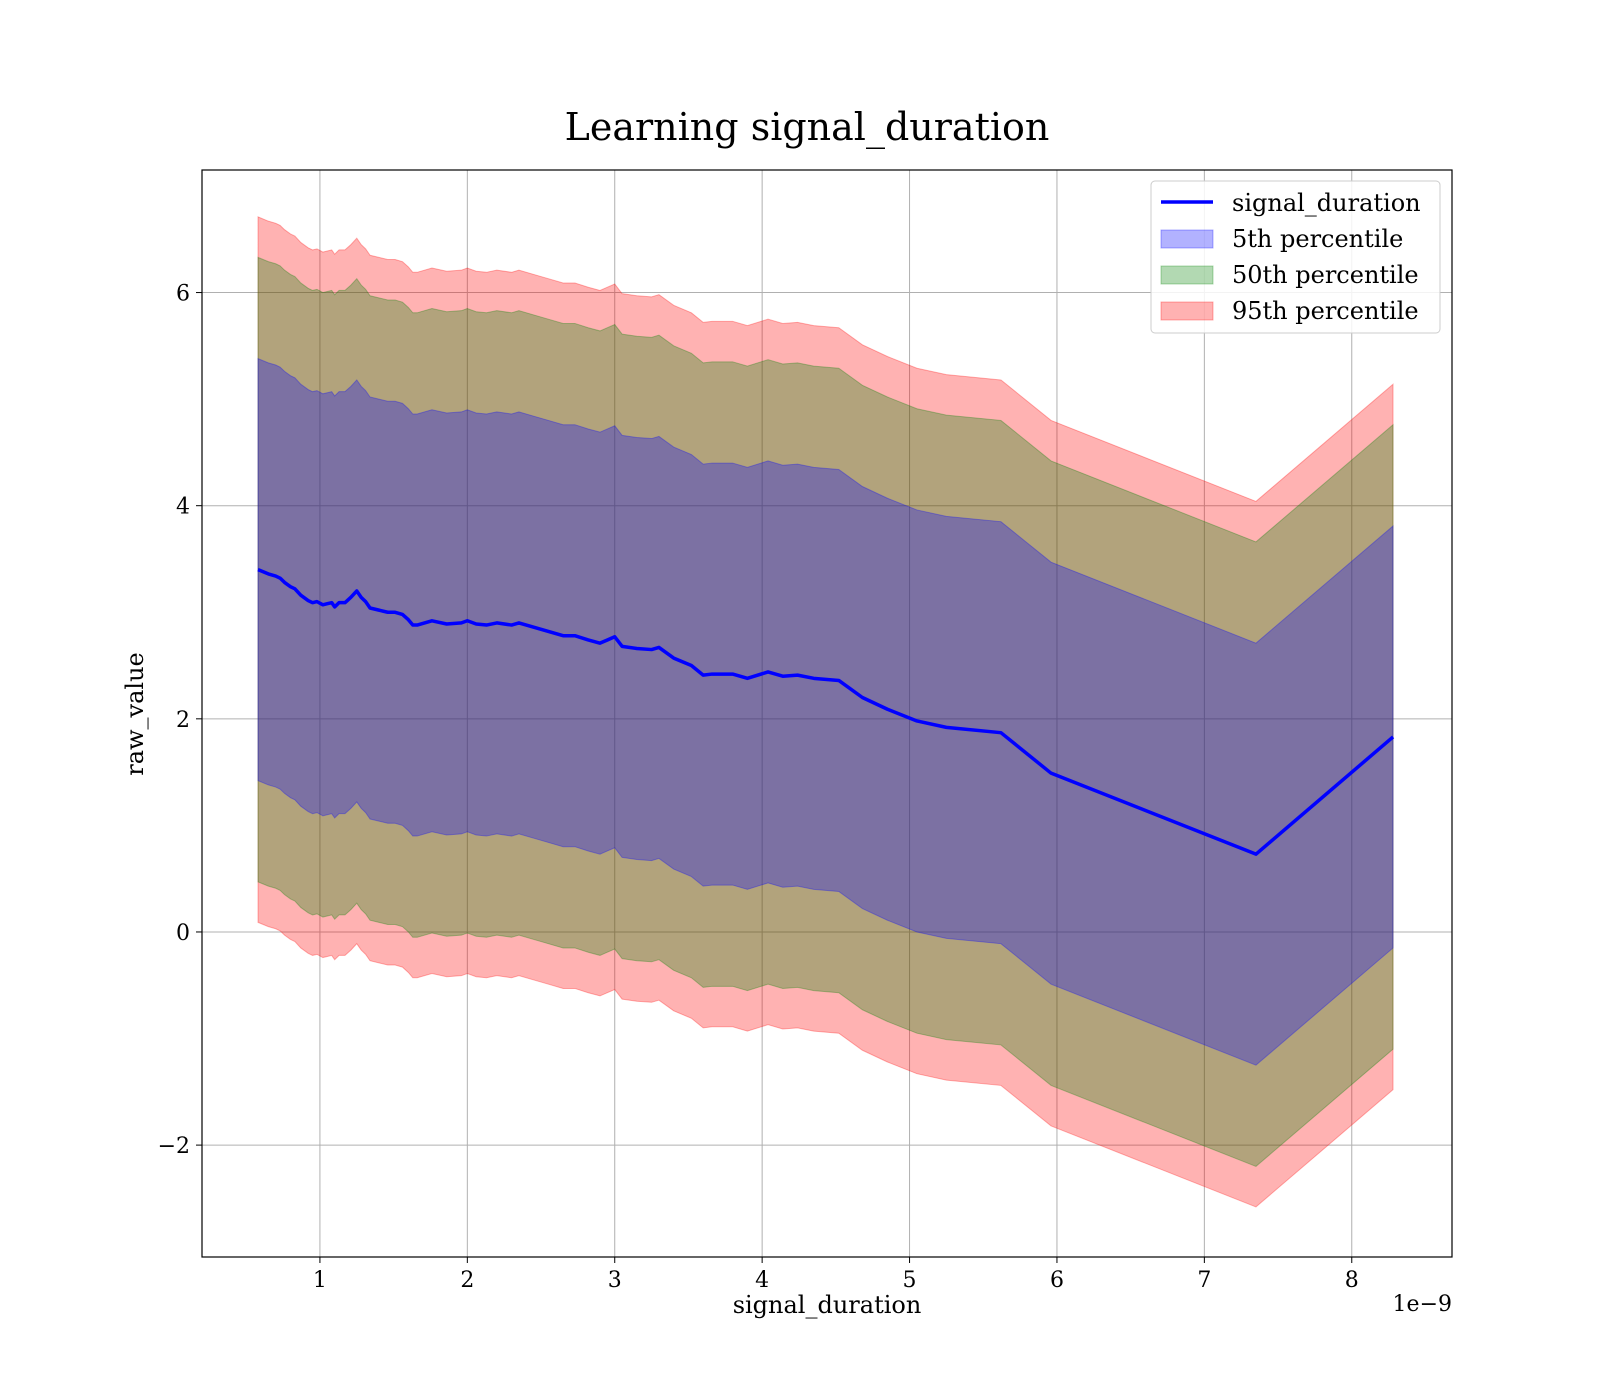 This screenshot has height=1400, width=1600. What do you see at coordinates (1325, 311) in the screenshot?
I see `legend-label-95th: 95th percentile` at bounding box center [1325, 311].